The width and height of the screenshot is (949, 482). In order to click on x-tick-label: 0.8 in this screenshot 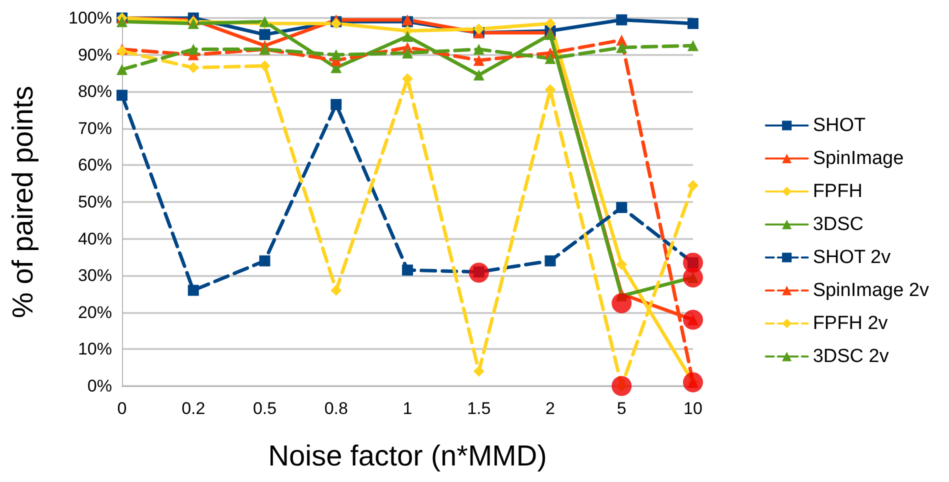, I will do `click(336, 408)`.